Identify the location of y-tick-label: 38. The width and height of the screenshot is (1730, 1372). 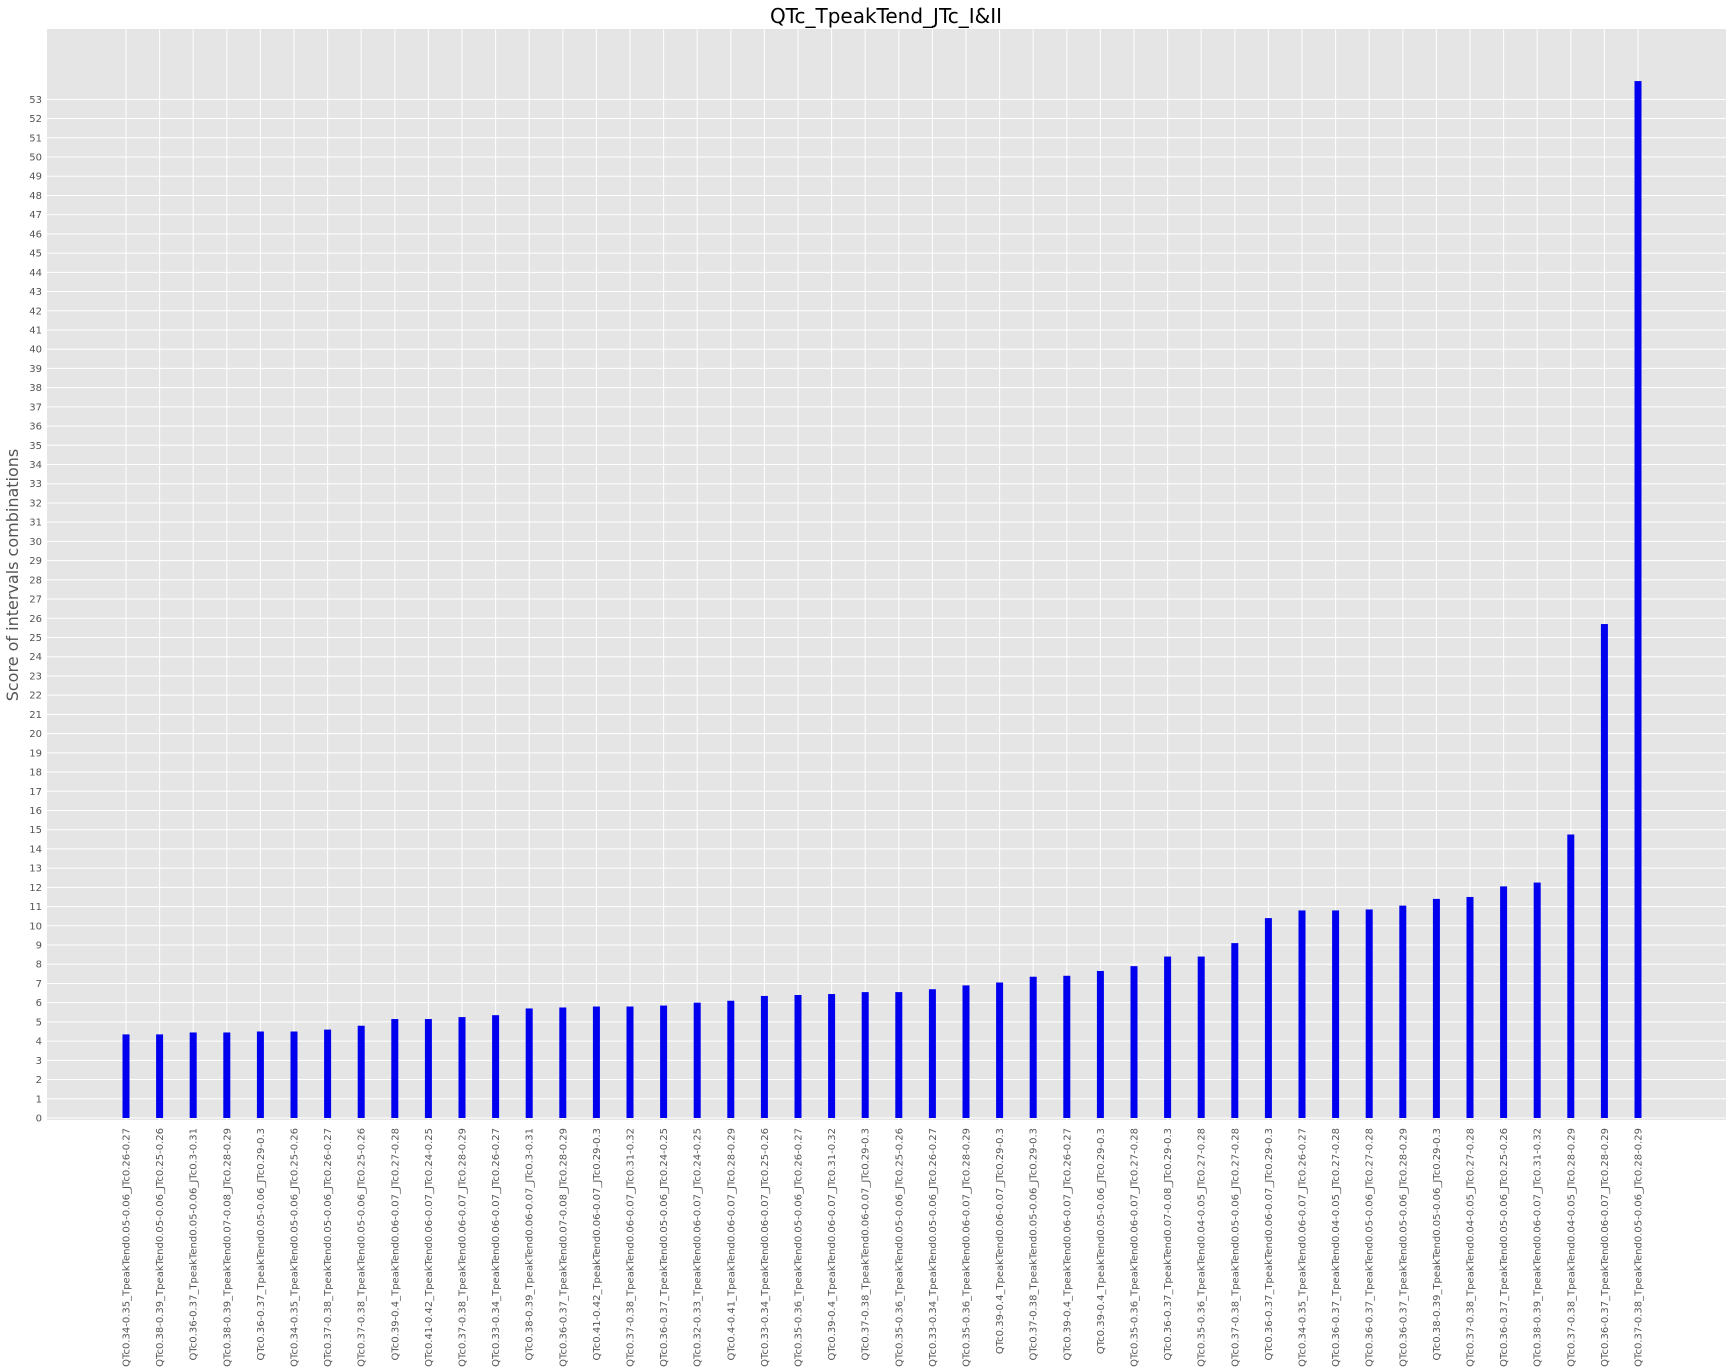
(35, 388).